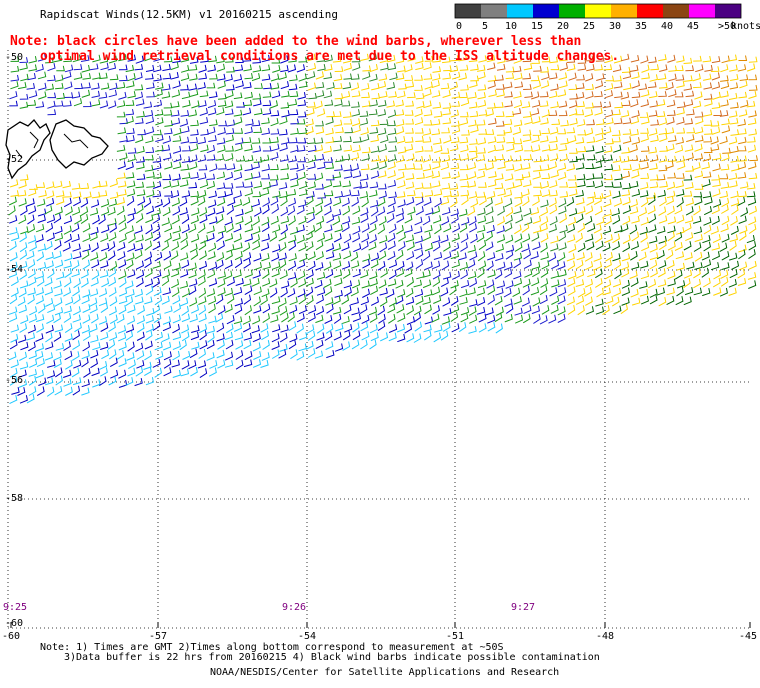 The width and height of the screenshot is (760, 688). What do you see at coordinates (28, 149) in the screenshot?
I see `west-falkland-outline` at bounding box center [28, 149].